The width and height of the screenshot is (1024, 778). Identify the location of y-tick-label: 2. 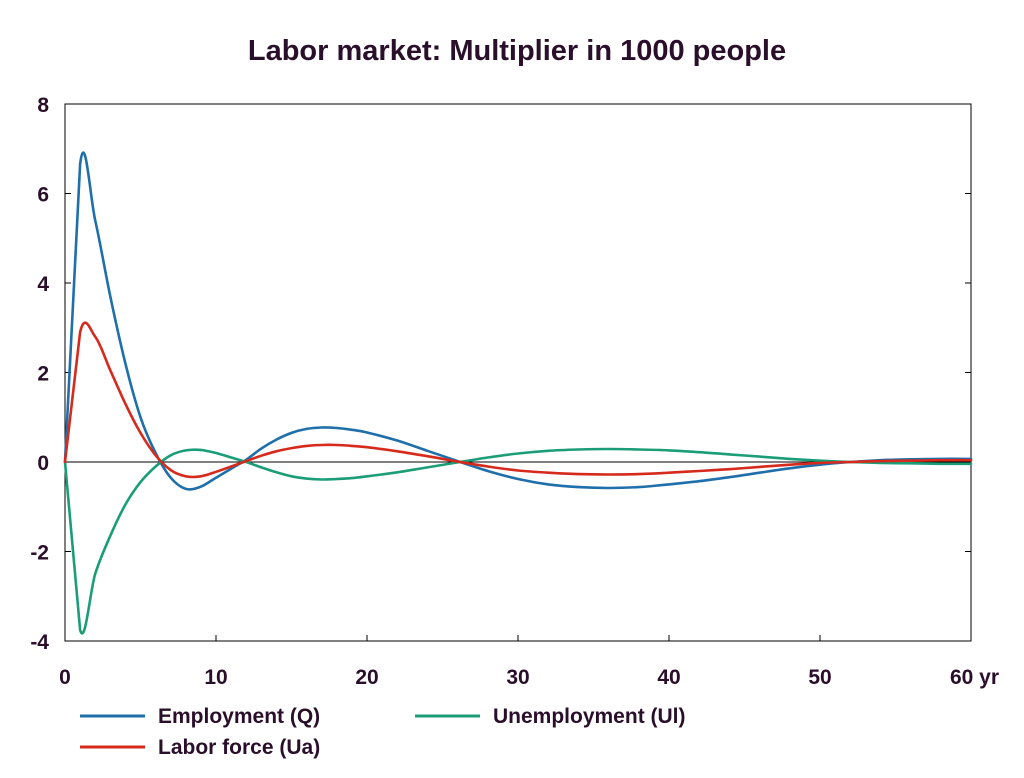
(43, 374).